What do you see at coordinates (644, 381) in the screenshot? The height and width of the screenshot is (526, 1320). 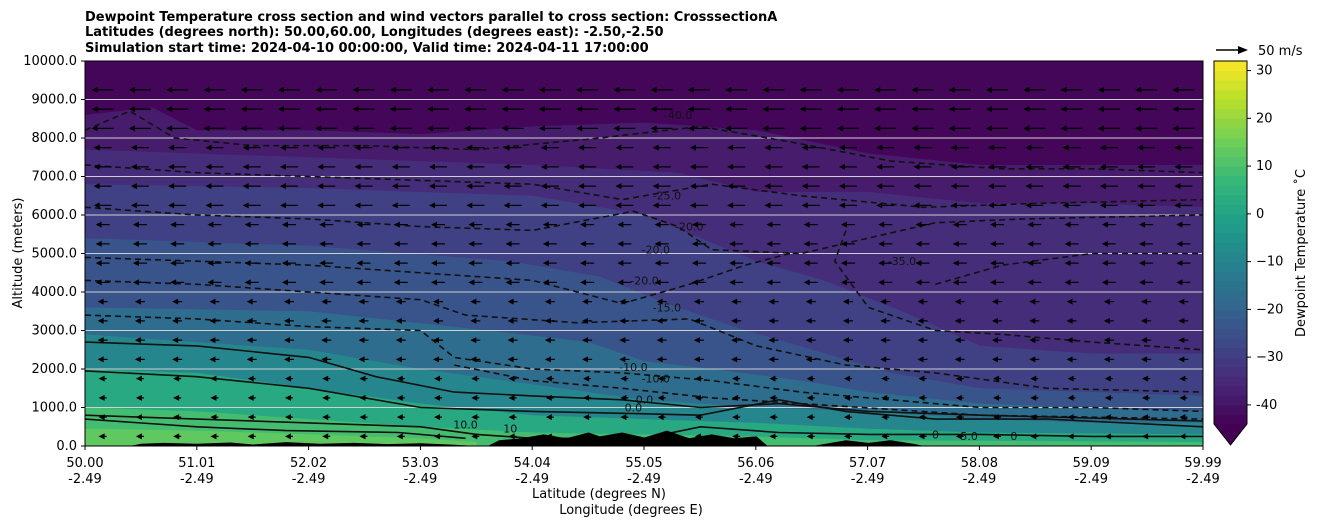 I see `contour-line-positive` at bounding box center [644, 381].